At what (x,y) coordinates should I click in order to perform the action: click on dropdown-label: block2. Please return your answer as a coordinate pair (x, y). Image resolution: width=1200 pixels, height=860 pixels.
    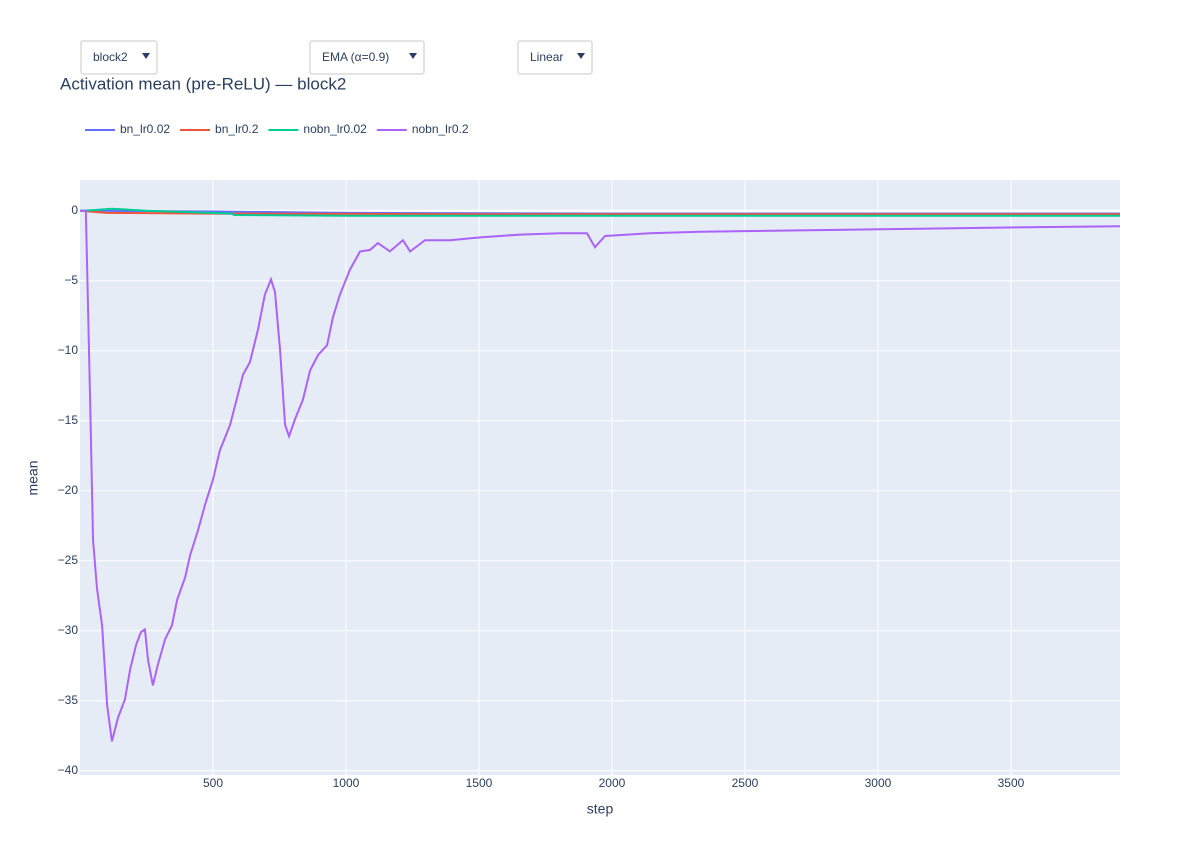
    Looking at the image, I should click on (110, 57).